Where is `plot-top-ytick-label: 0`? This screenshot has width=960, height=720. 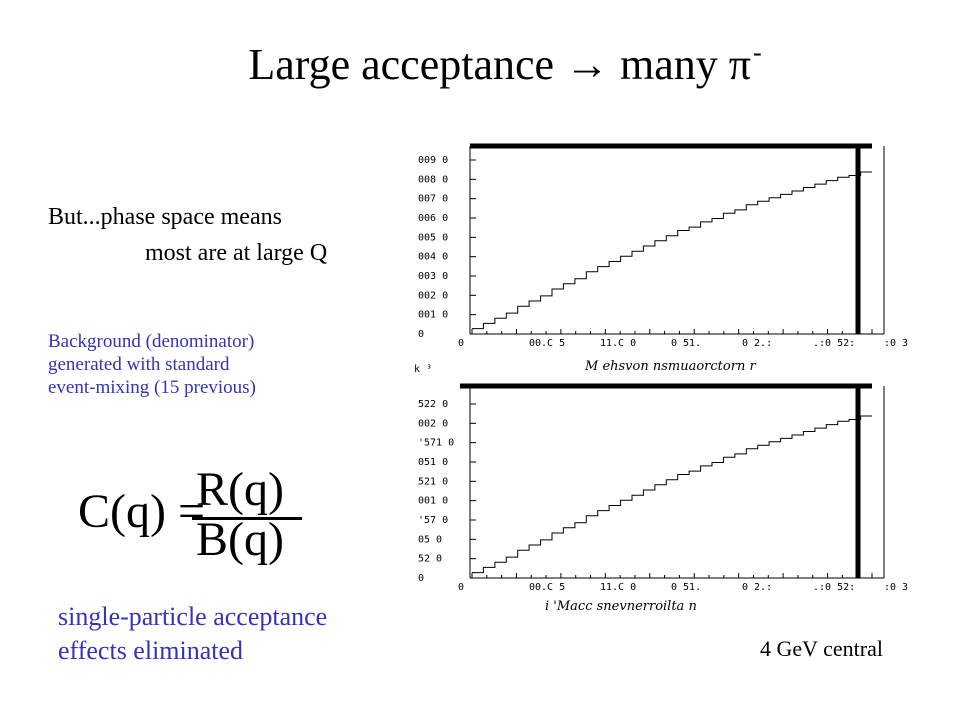 plot-top-ytick-label: 0 is located at coordinates (421, 334).